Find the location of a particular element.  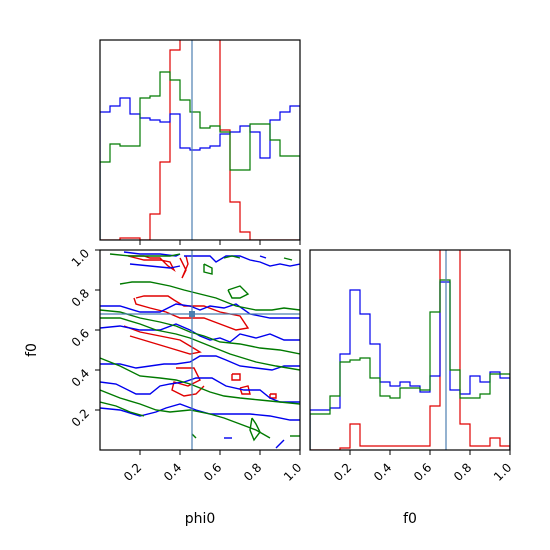

phi0-histogram-x-ticks is located at coordinates (220, 242).